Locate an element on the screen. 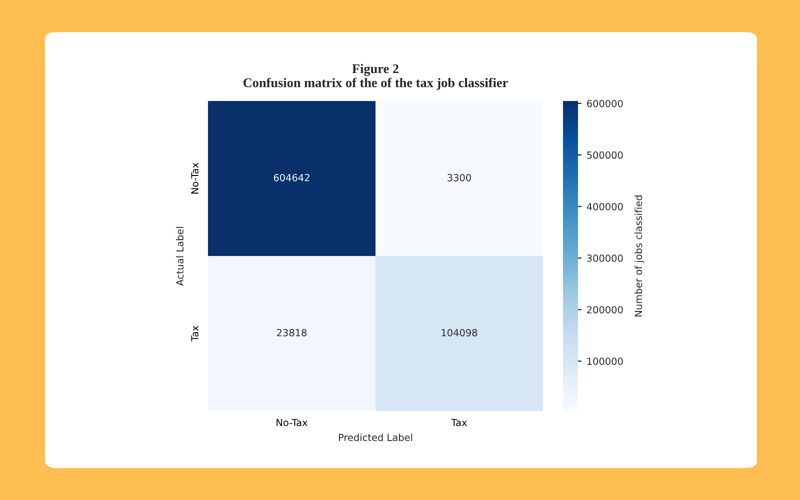 The image size is (800, 500). x-axis-title: Predicted Label is located at coordinates (375, 438).